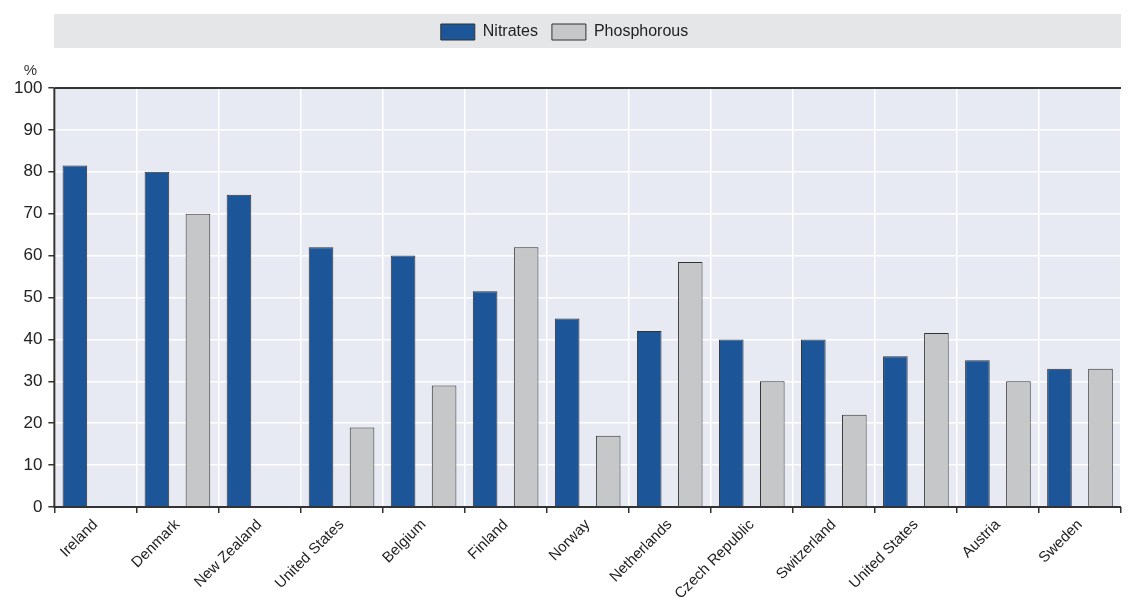 This screenshot has width=1133, height=606. What do you see at coordinates (33, 380) in the screenshot?
I see `y-tick-label: 30` at bounding box center [33, 380].